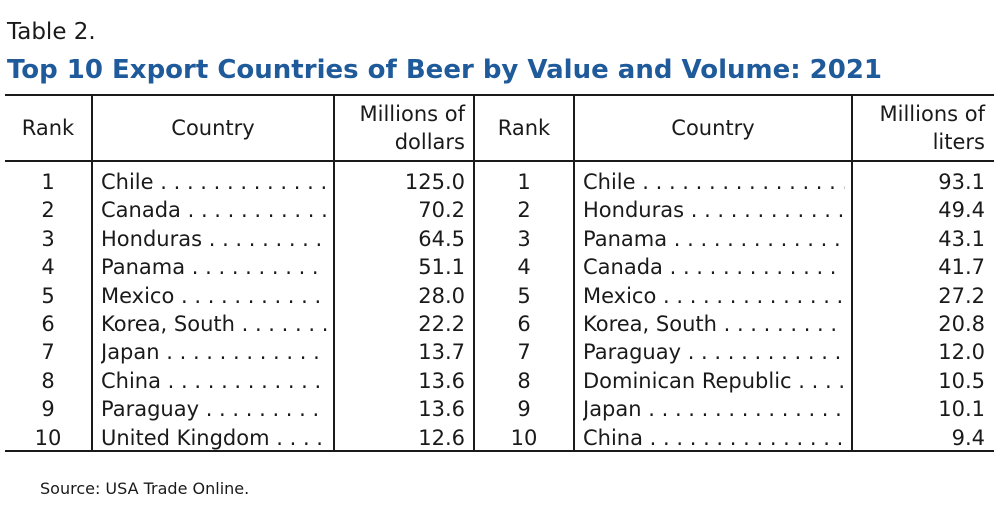 This screenshot has height=516, width=1000. Describe the element at coordinates (852, 273) in the screenshot. I see `divider-country-value-right` at that location.